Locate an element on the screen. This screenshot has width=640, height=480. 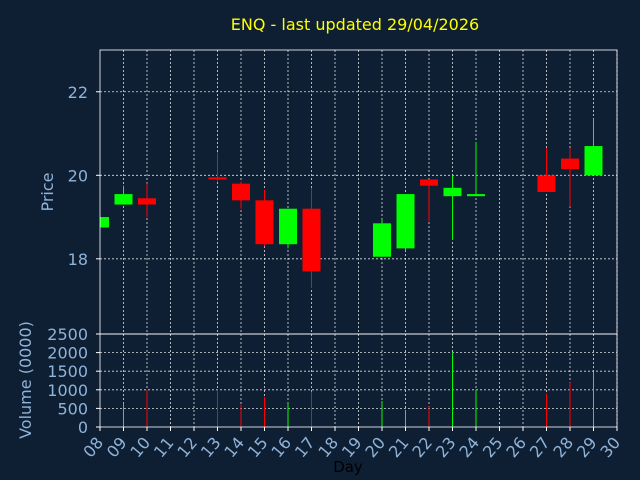
price-tick-label: 20 is located at coordinates (78, 175).